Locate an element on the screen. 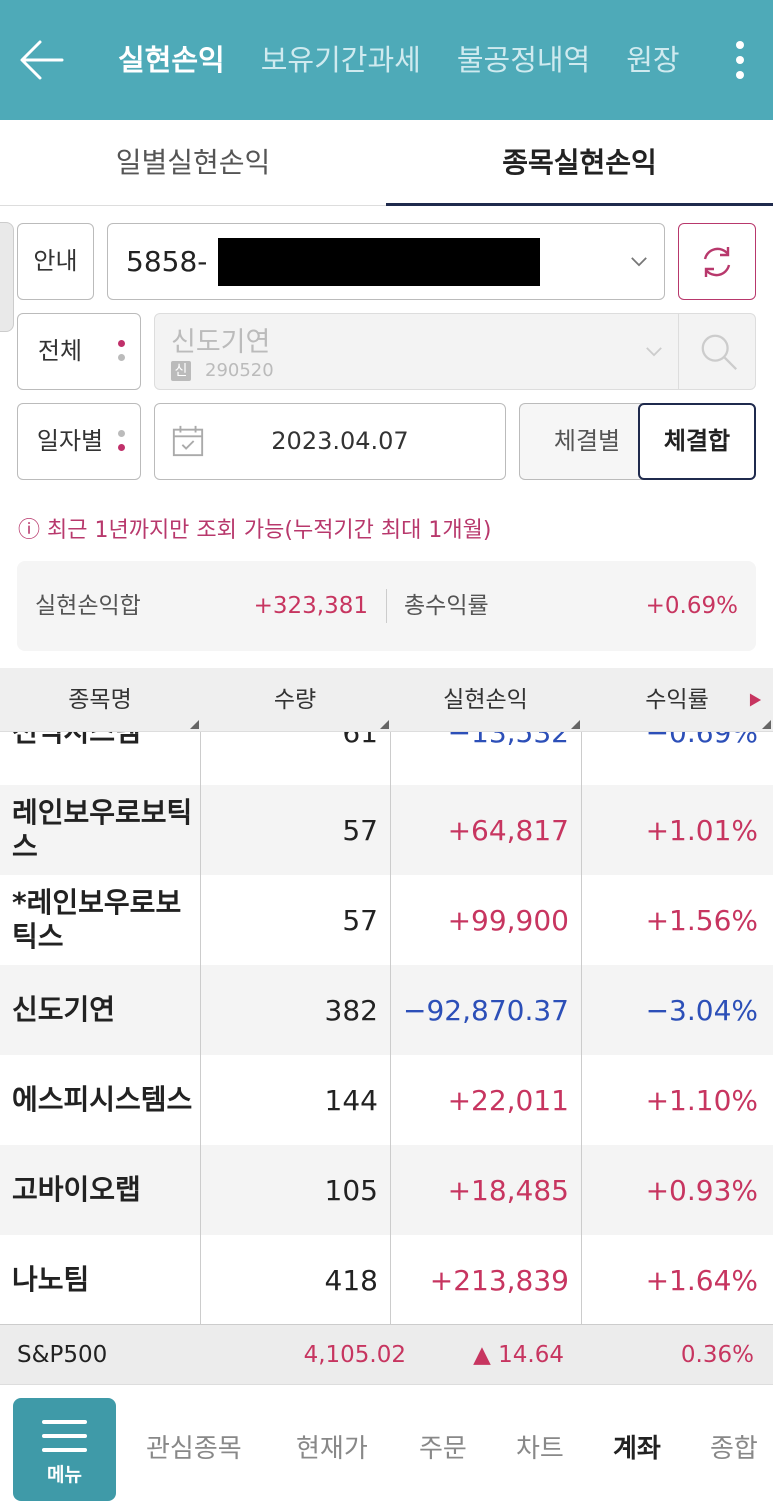  table-header: 종목명 수량 실현손익 수익률 is located at coordinates (386, 700).